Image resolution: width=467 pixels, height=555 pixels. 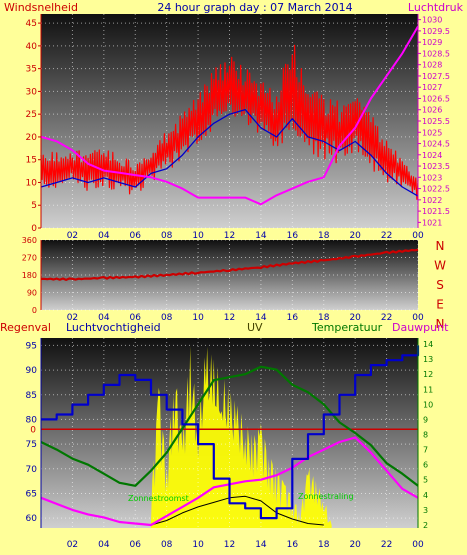 What do you see at coordinates (32, 92) in the screenshot?
I see `y-left-tick-label: 30` at bounding box center [32, 92].